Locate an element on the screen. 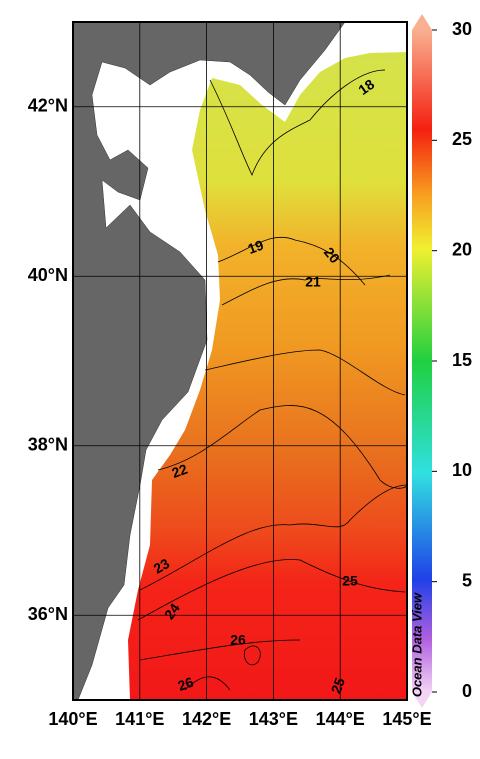  colorbar-tick-label: 10 is located at coordinates (462, 470).